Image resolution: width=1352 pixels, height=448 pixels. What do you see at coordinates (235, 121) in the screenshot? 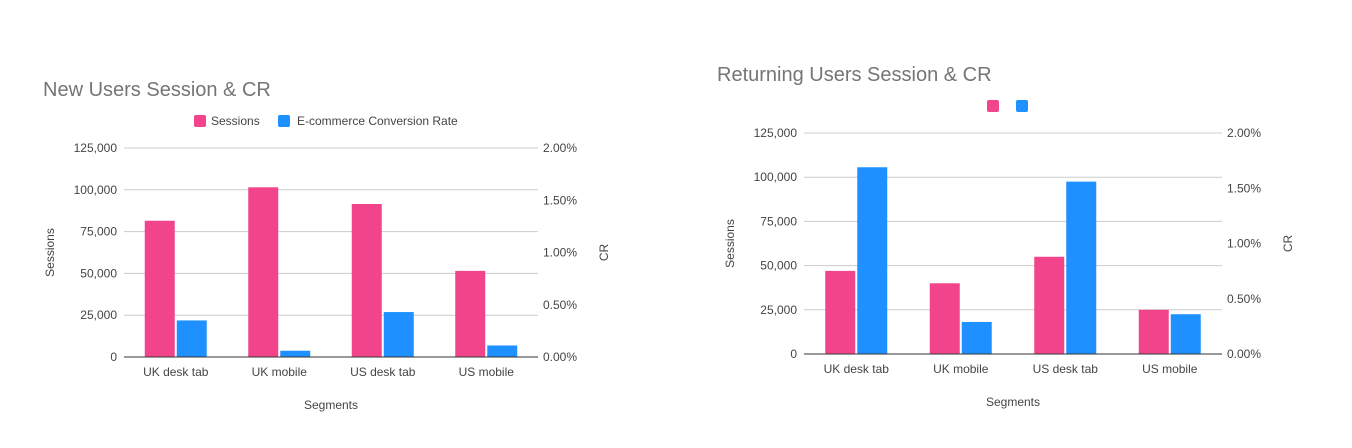
I see `legend-label: Sessions` at bounding box center [235, 121].